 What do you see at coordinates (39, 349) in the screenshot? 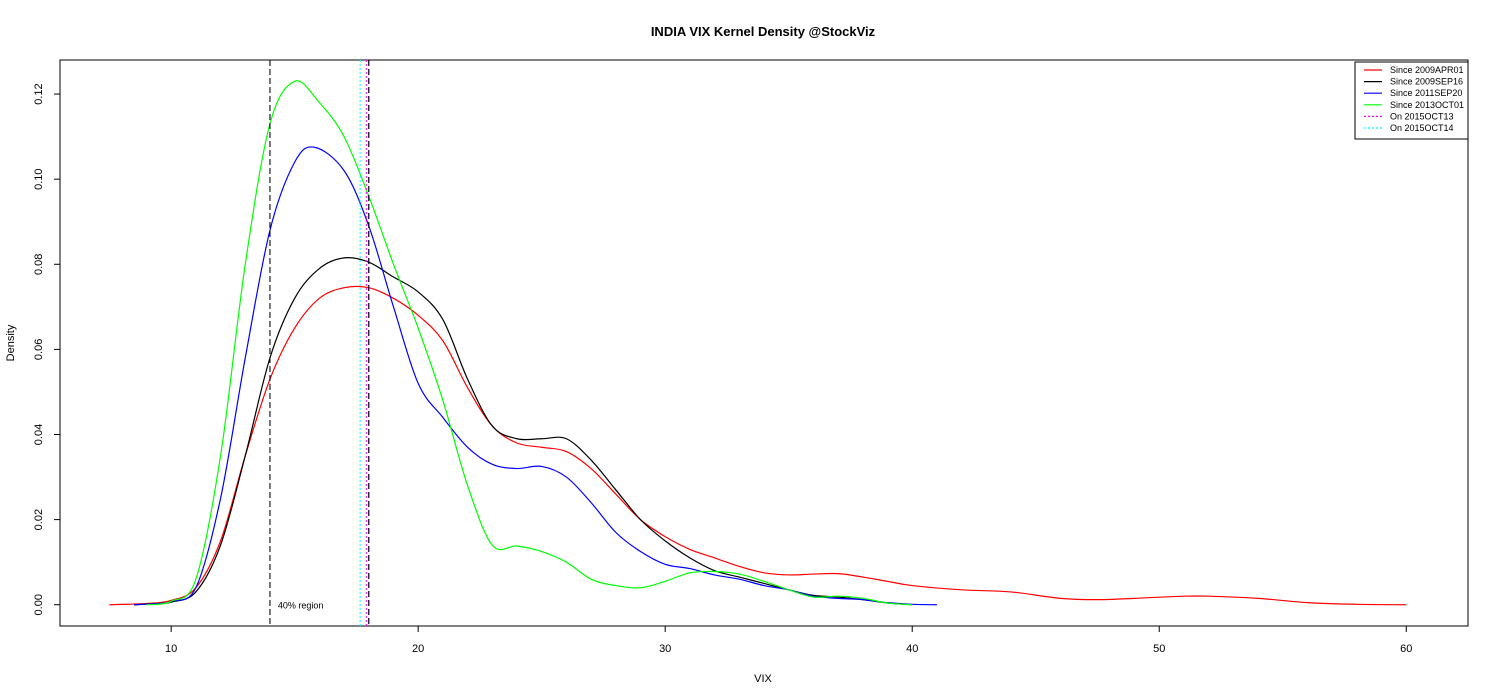
I see `y-tick-label: 0.06` at bounding box center [39, 349].